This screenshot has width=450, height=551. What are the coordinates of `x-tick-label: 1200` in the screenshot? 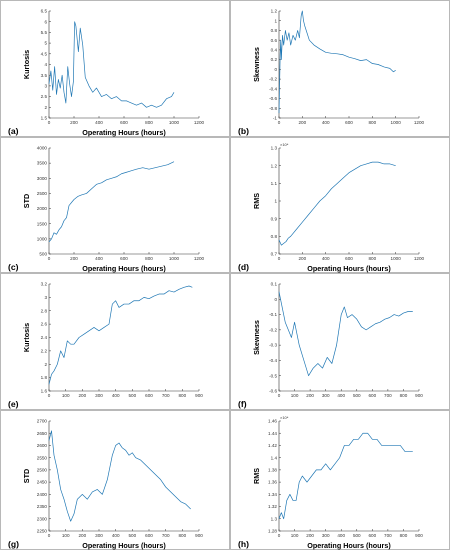 It's located at (419, 258).